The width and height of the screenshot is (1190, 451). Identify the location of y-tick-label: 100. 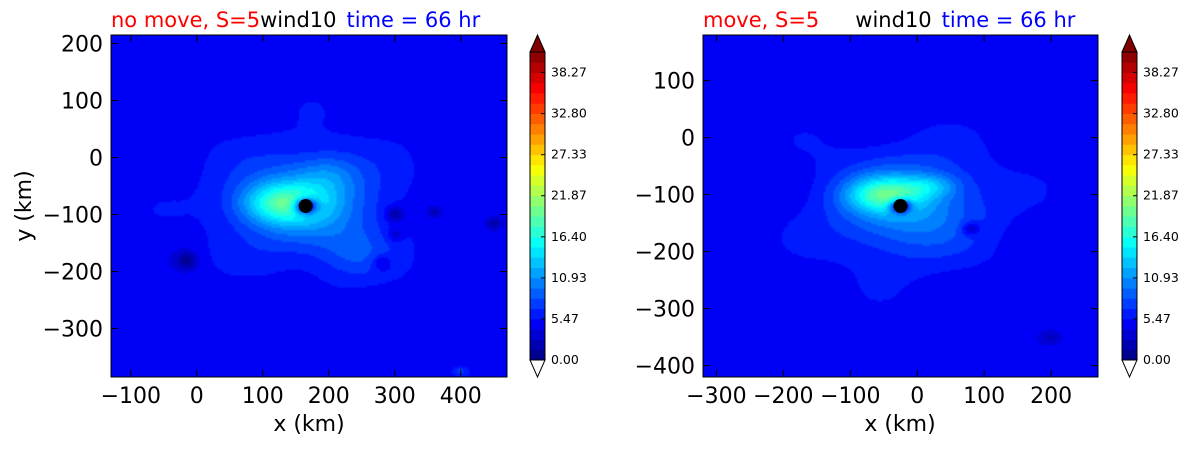
(674, 82).